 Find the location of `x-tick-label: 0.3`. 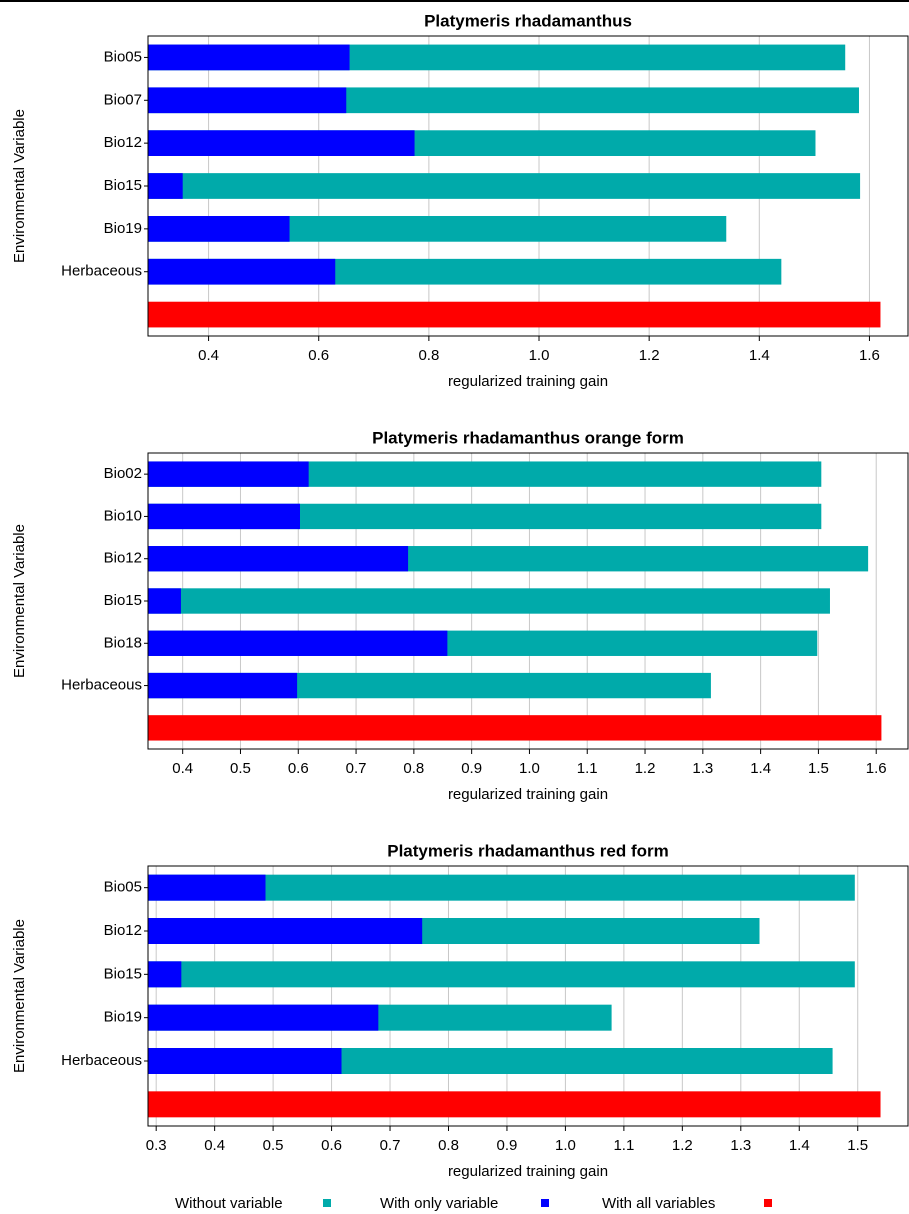

x-tick-label: 0.3 is located at coordinates (156, 1145).